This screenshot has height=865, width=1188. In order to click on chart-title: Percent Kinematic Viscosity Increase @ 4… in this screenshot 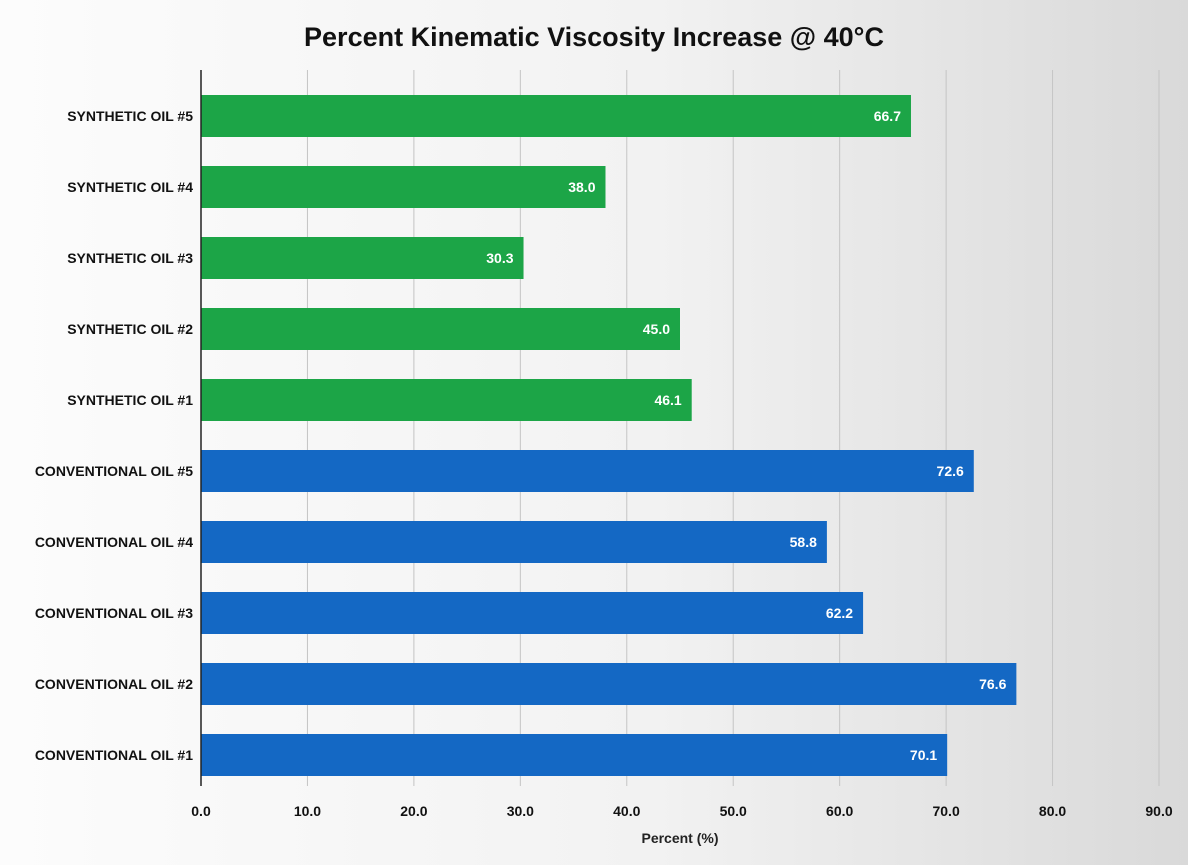, I will do `click(594, 37)`.